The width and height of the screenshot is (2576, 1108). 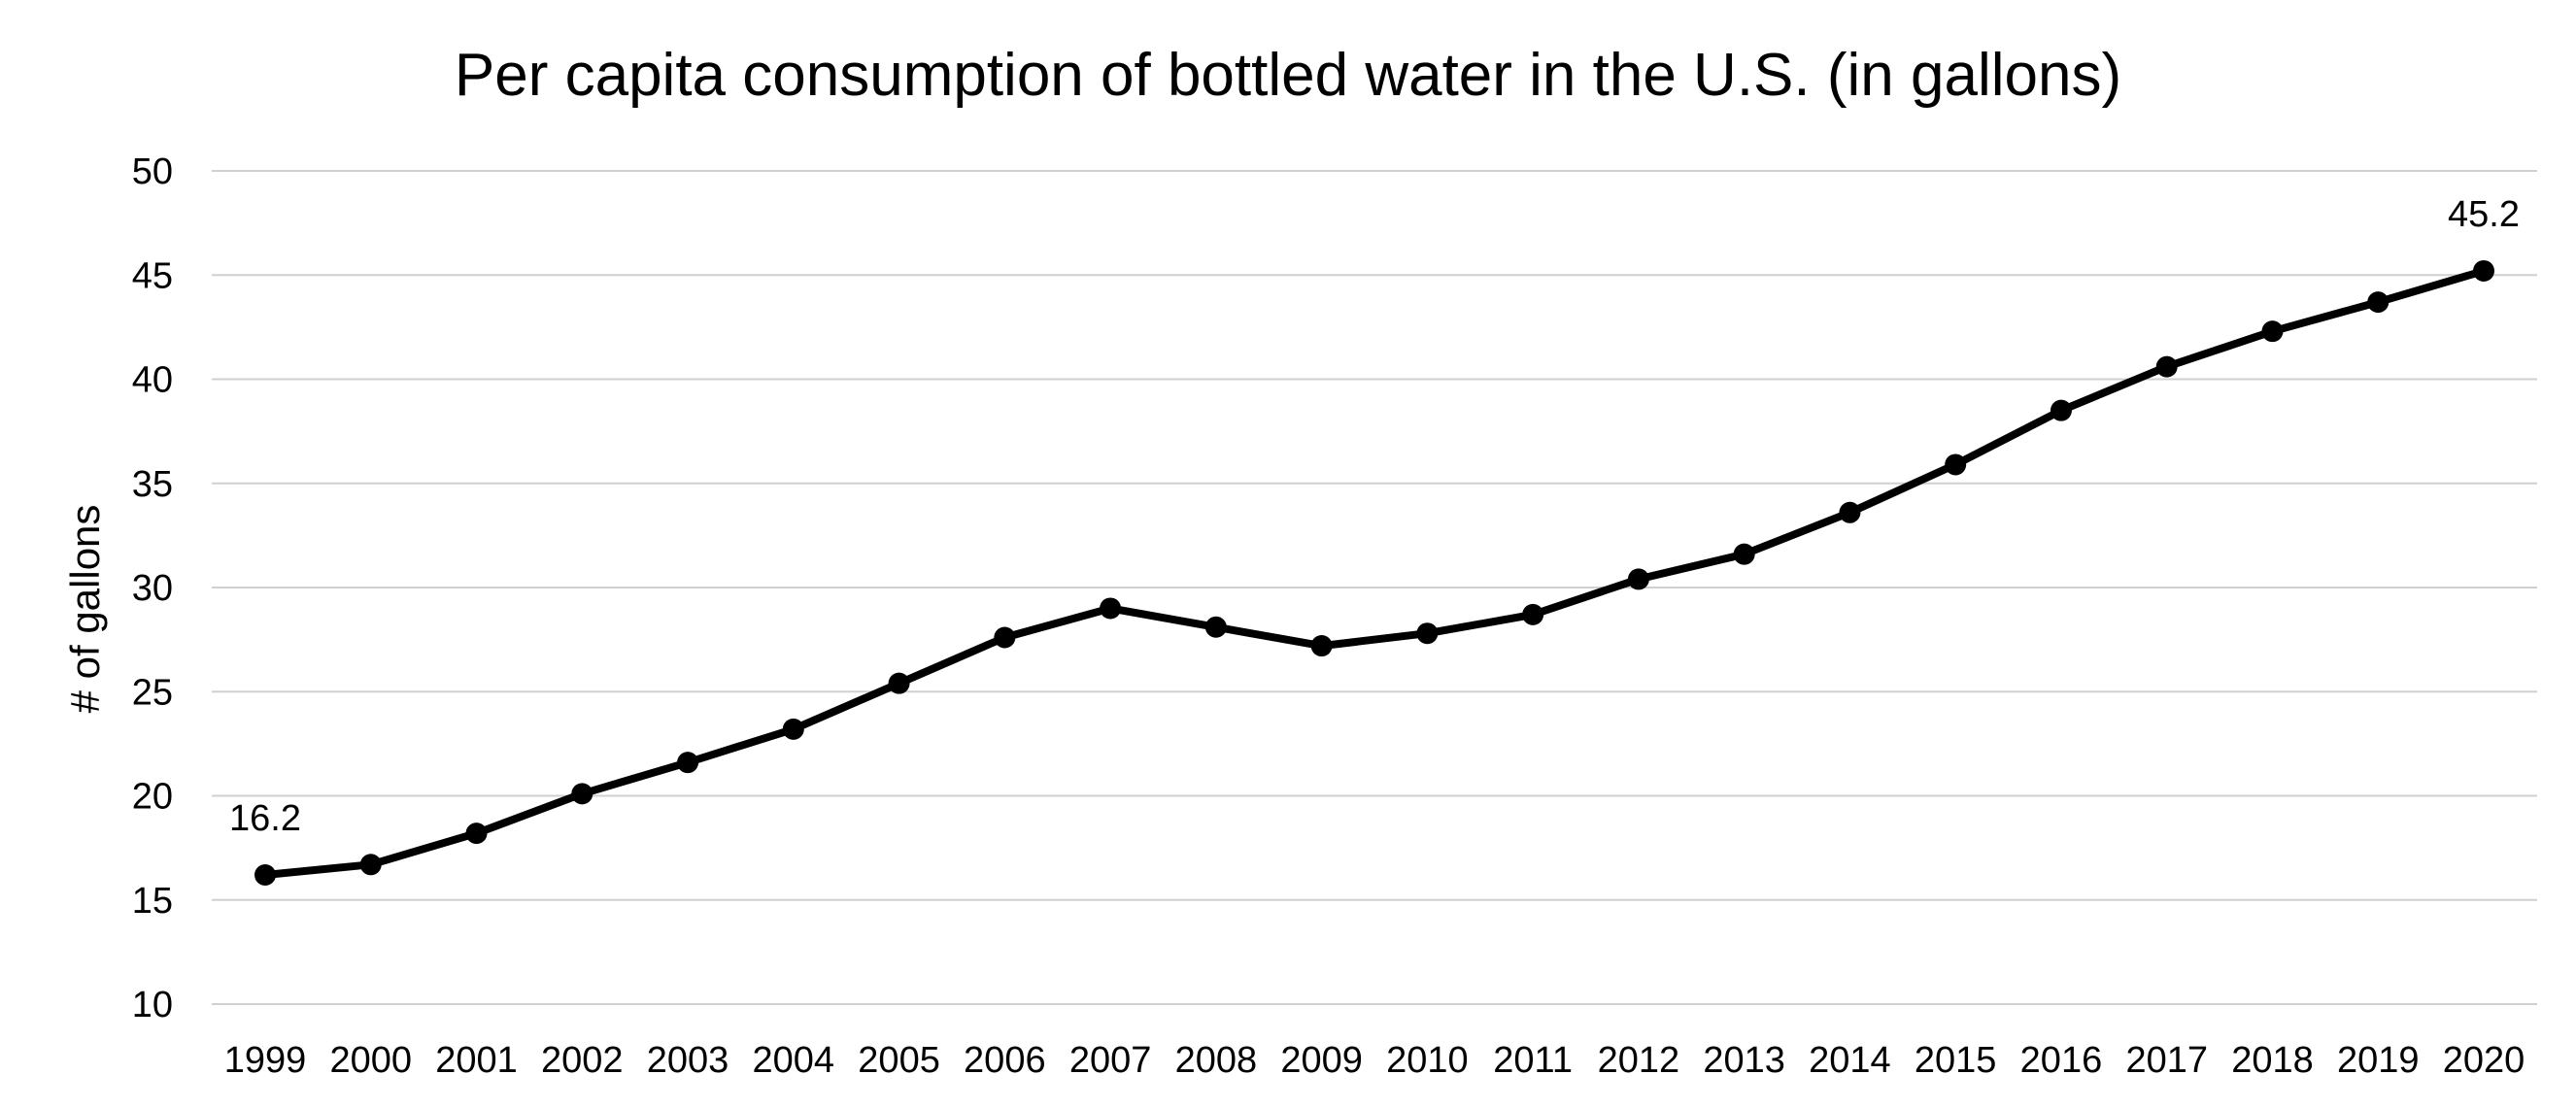 What do you see at coordinates (152, 798) in the screenshot?
I see `y-tick-label: 20` at bounding box center [152, 798].